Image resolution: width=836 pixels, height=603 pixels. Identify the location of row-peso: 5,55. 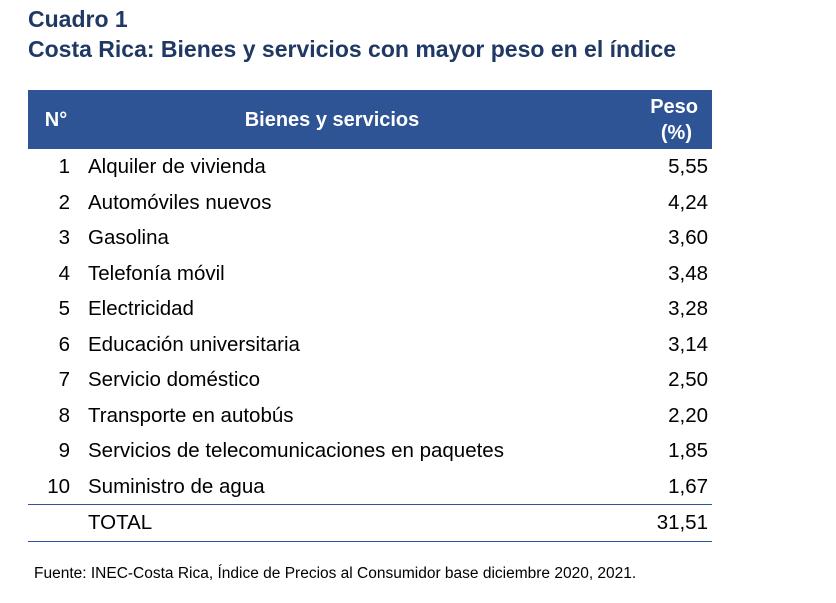
(688, 166).